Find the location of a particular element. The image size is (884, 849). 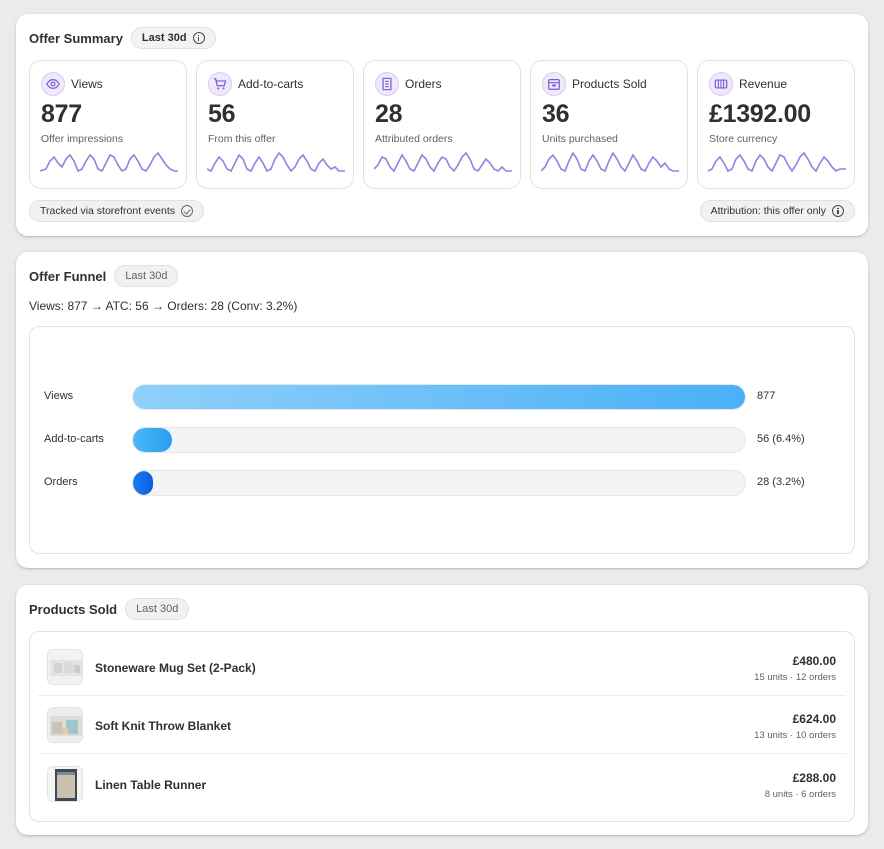

metric-card-orders: Orders 28 Attributed orders is located at coordinates (442, 124).